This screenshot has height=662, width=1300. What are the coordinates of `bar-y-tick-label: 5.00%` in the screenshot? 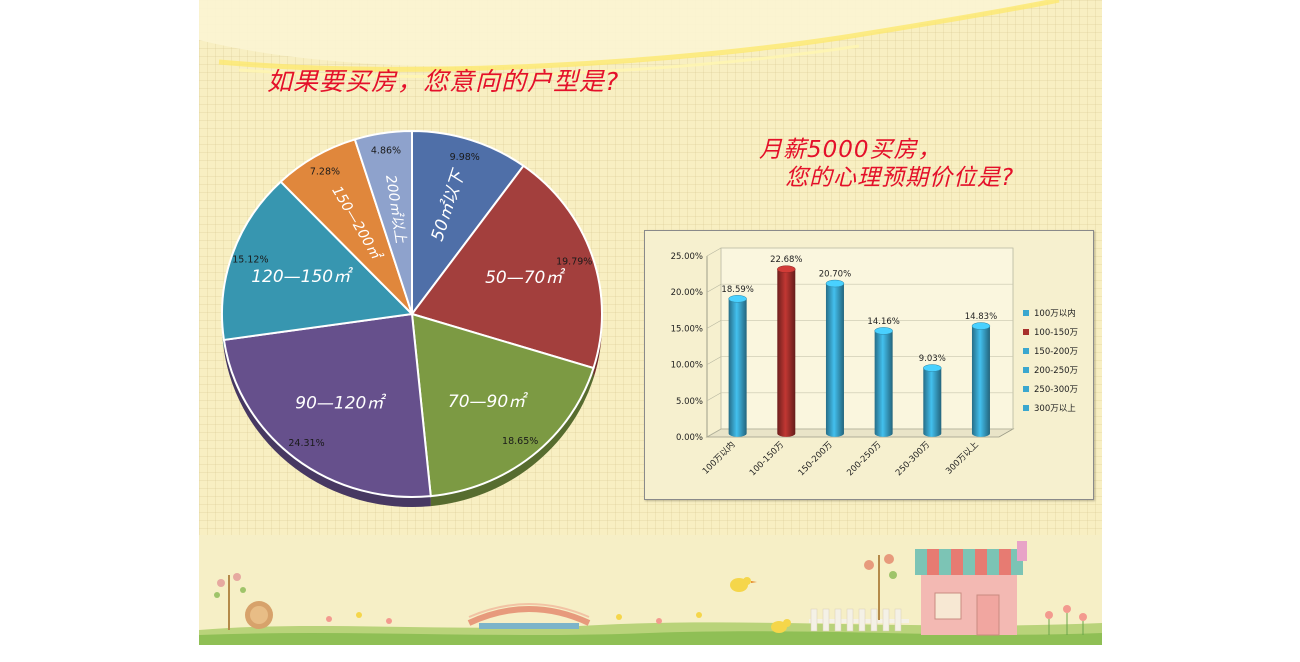 It's located at (689, 402).